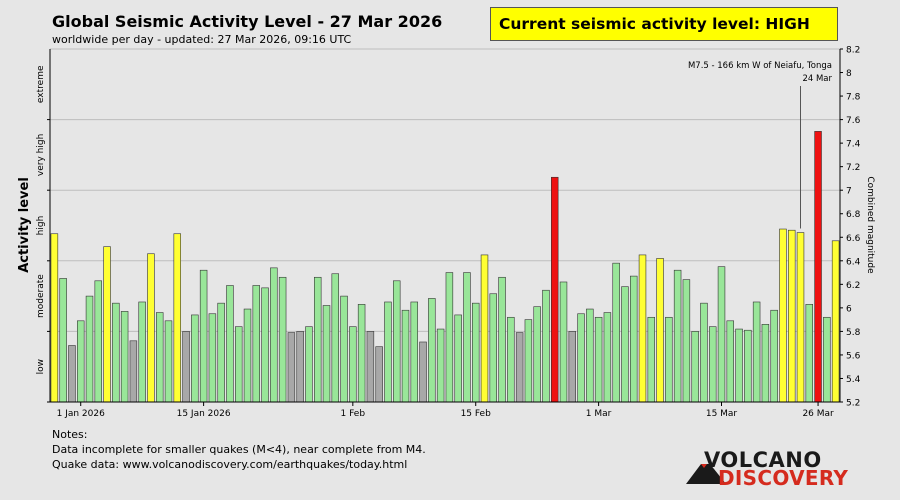 This screenshot has width=900, height=500. What do you see at coordinates (853, 121) in the screenshot?
I see `magnitude-tick-label: 7.6` at bounding box center [853, 121].